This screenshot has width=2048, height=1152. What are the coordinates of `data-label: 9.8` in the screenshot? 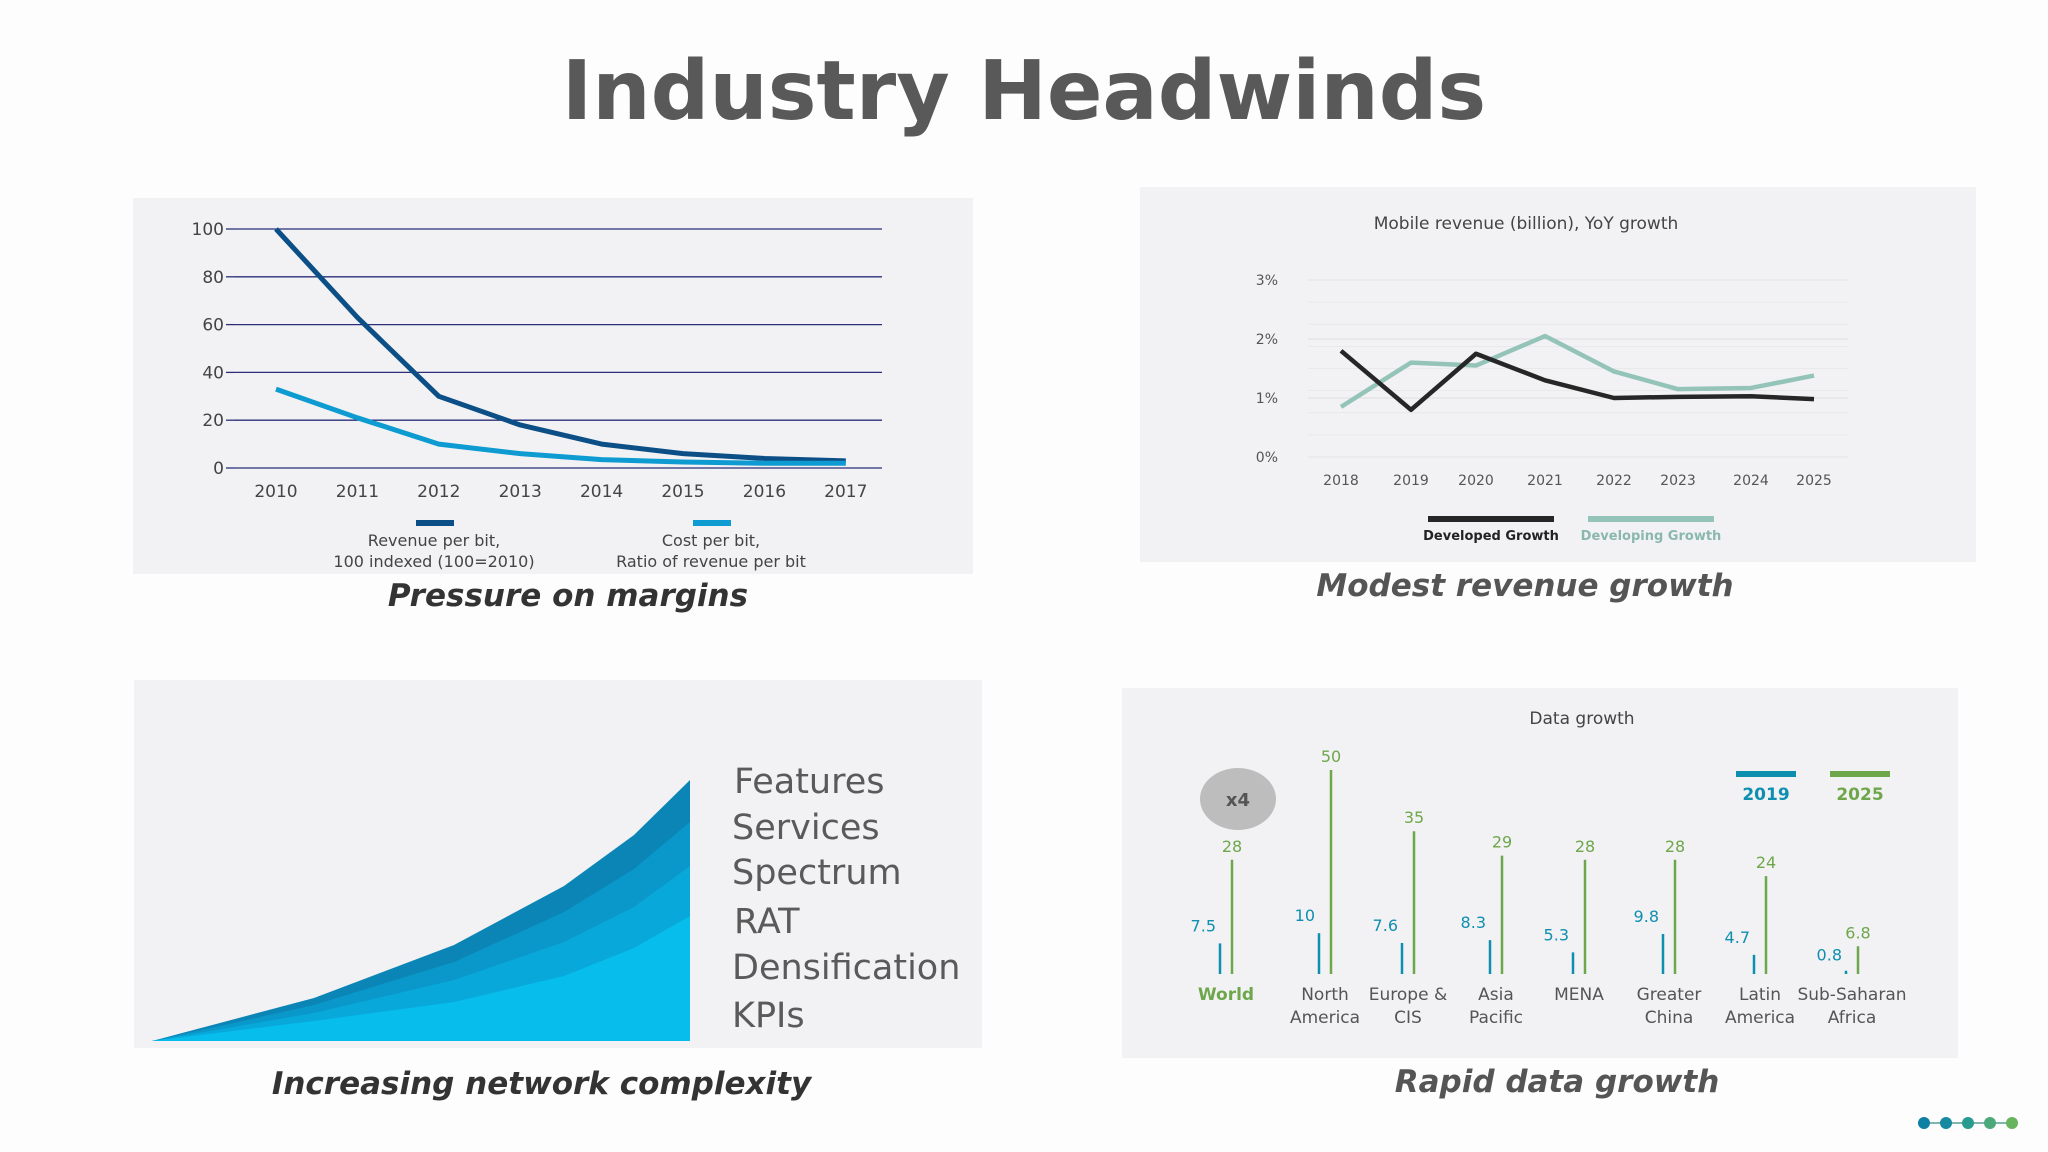 It's located at (1646, 916).